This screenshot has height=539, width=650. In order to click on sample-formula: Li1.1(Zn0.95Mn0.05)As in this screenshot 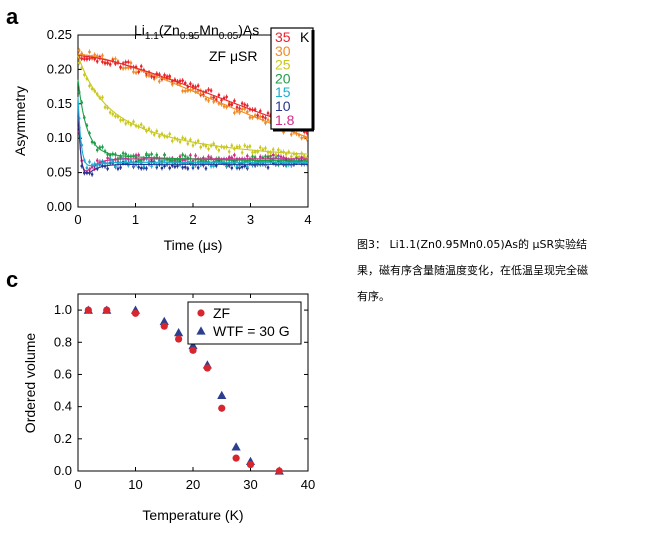, I will do `click(196, 32)`.